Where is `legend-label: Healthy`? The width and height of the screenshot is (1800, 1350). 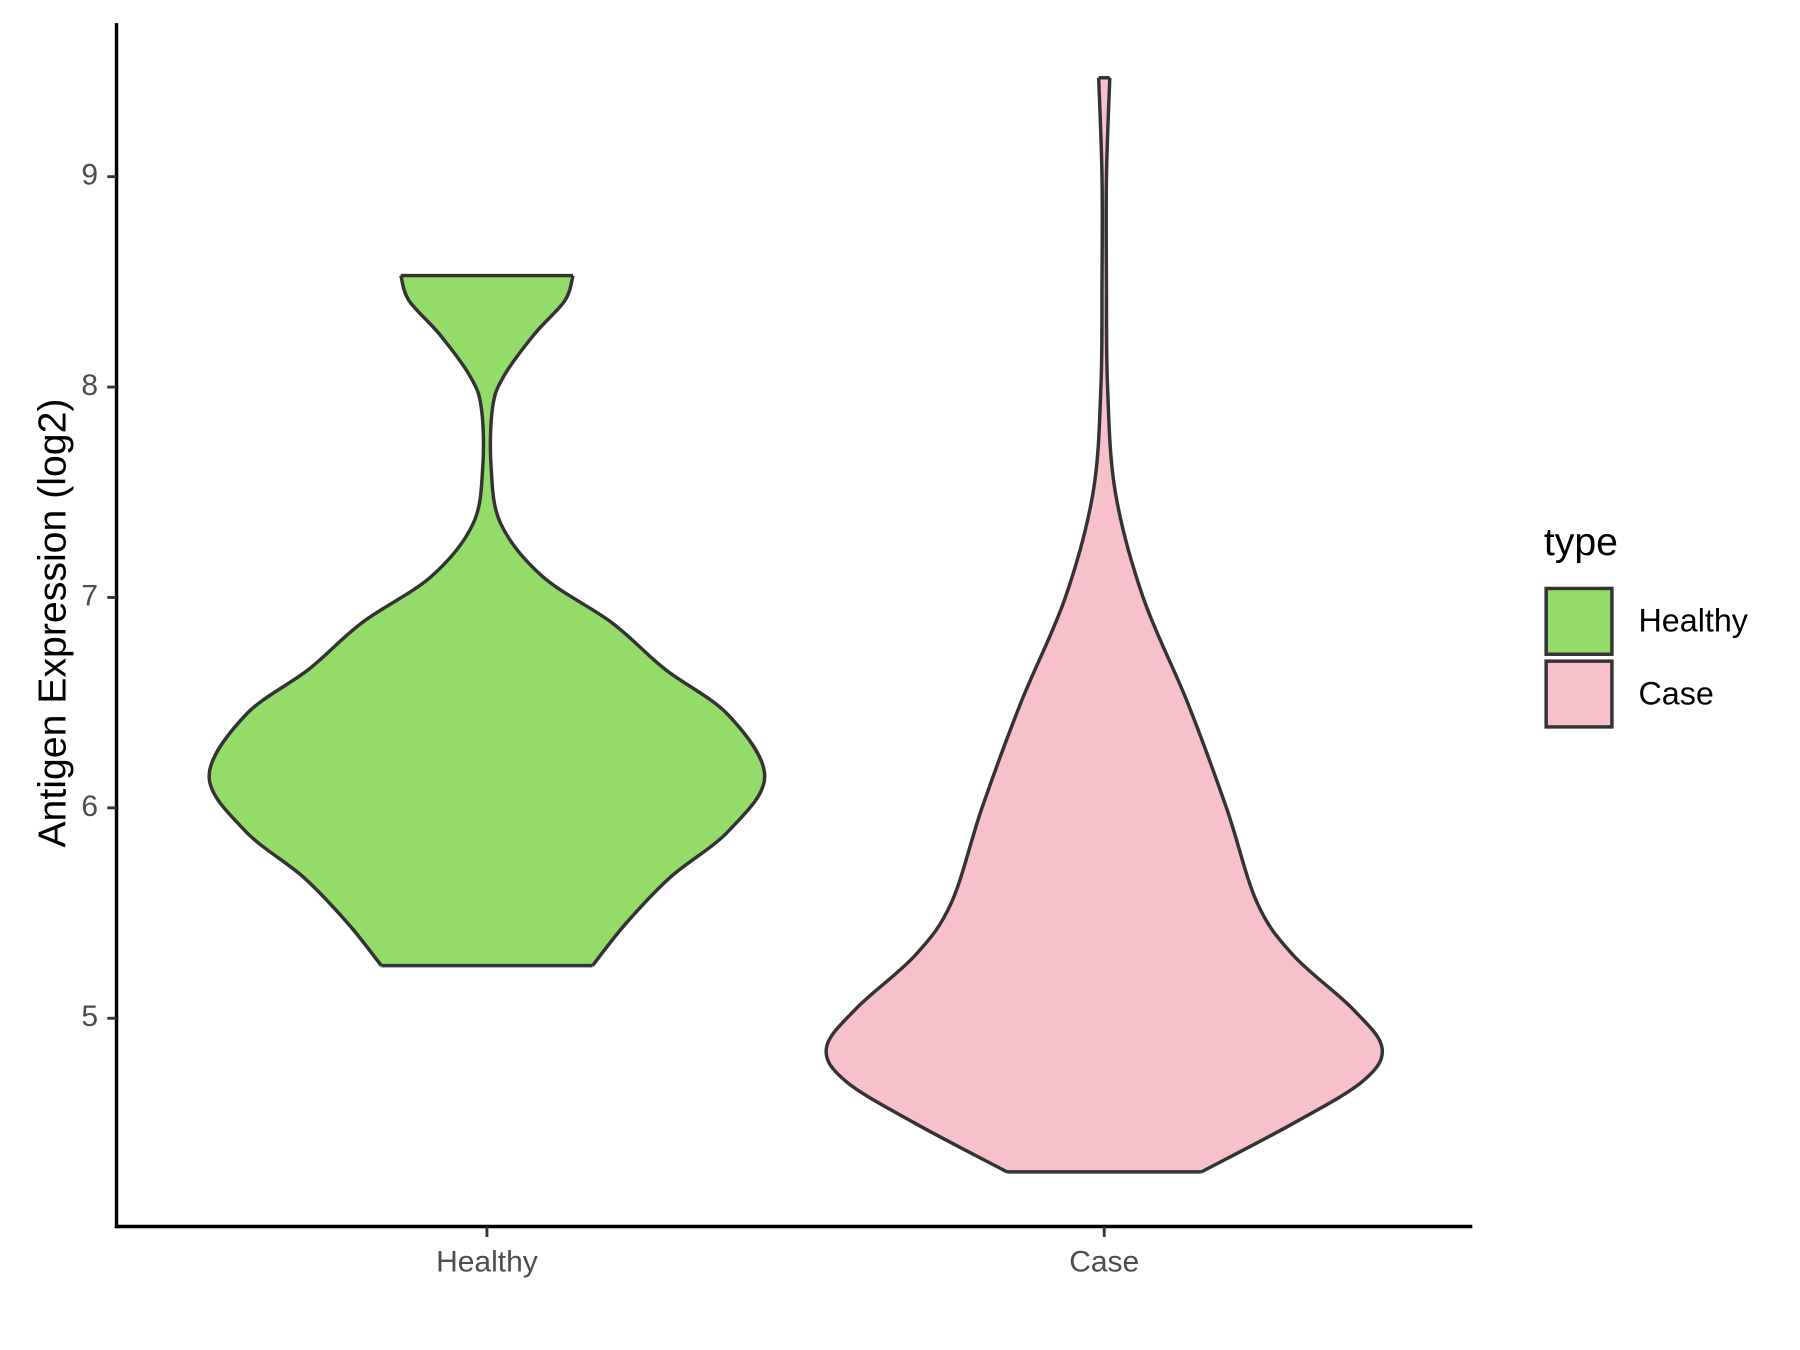
legend-label: Healthy is located at coordinates (1693, 621).